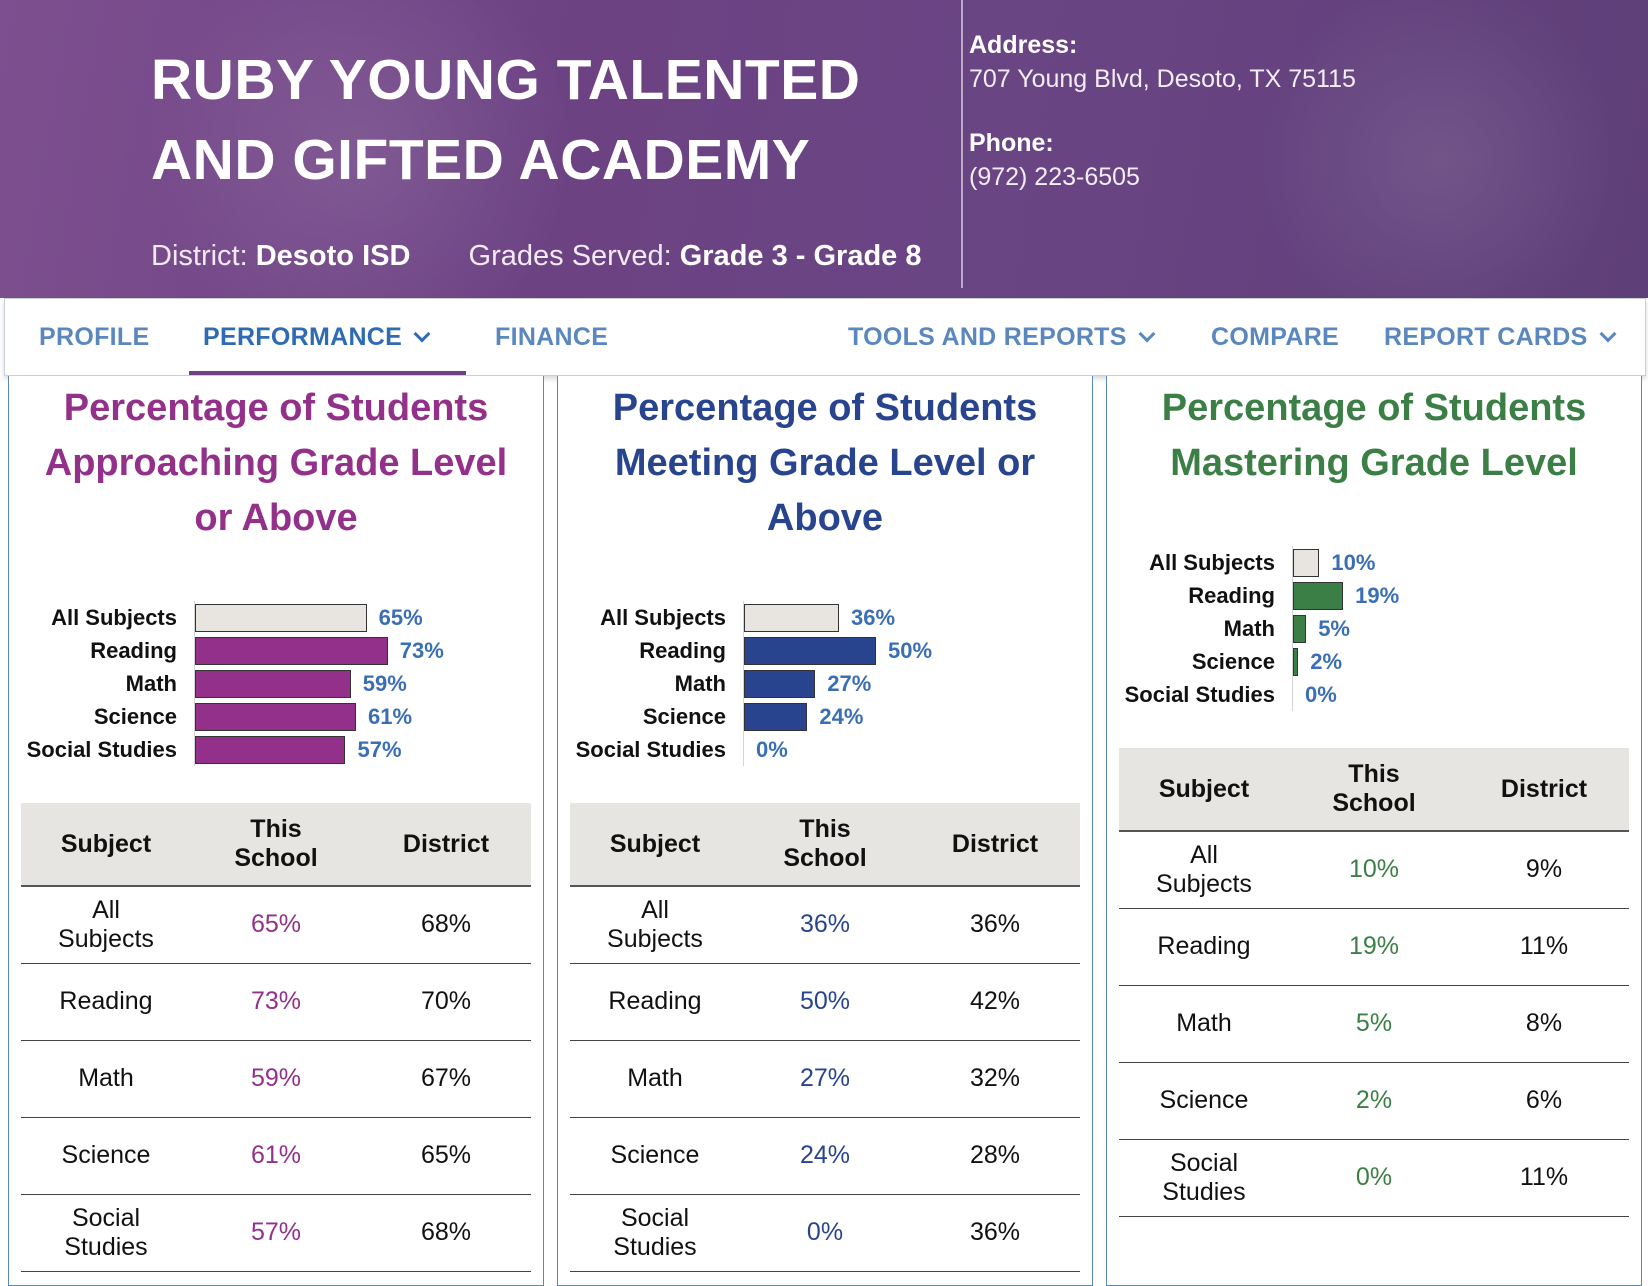  I want to click on panel-title-line: Mastering Grade Level, so click(1374, 463).